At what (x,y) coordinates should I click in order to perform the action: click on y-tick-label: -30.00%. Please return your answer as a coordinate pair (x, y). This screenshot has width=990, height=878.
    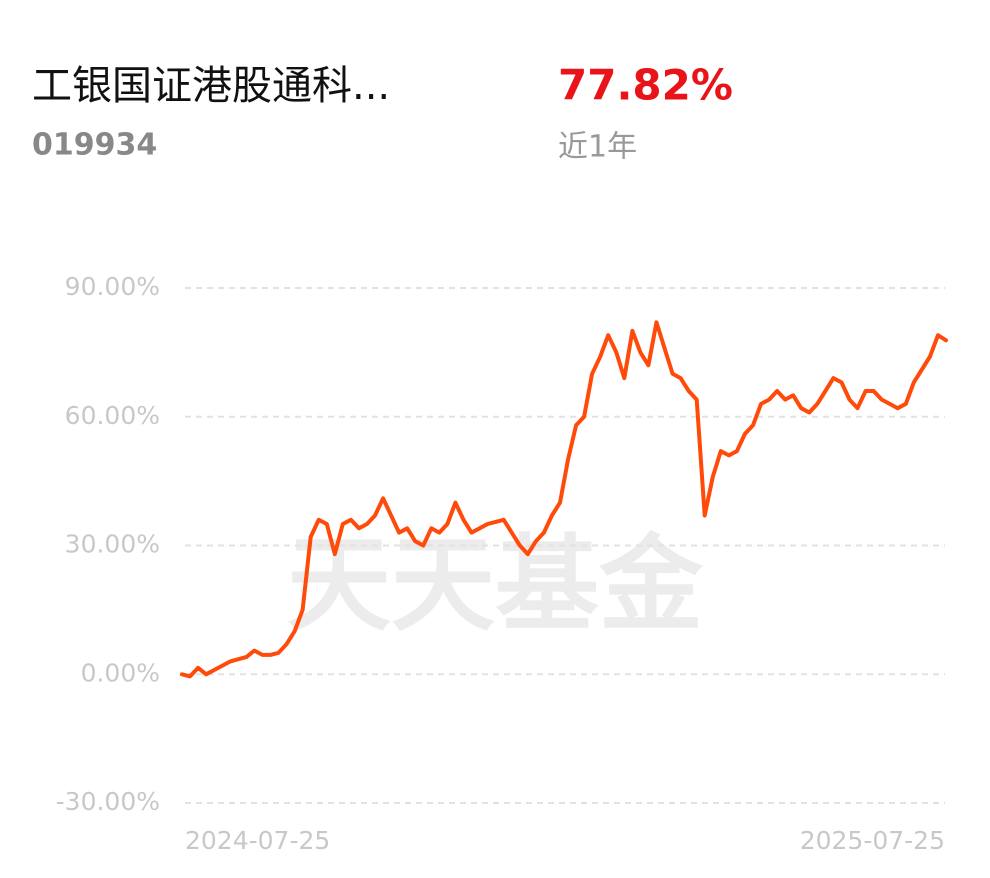
    Looking at the image, I should click on (108, 801).